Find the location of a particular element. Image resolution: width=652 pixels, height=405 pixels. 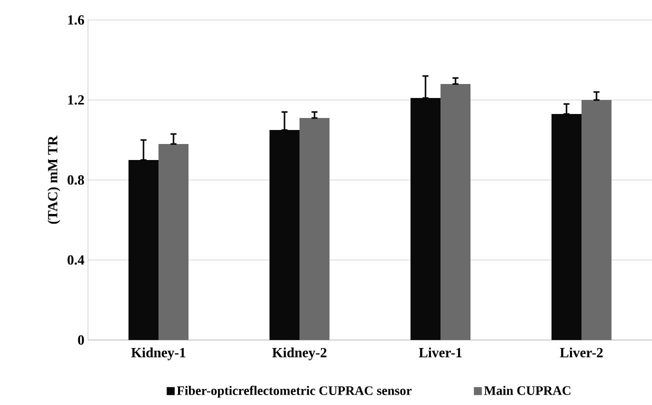

x-tick-label: Kidney-2 is located at coordinates (299, 354).